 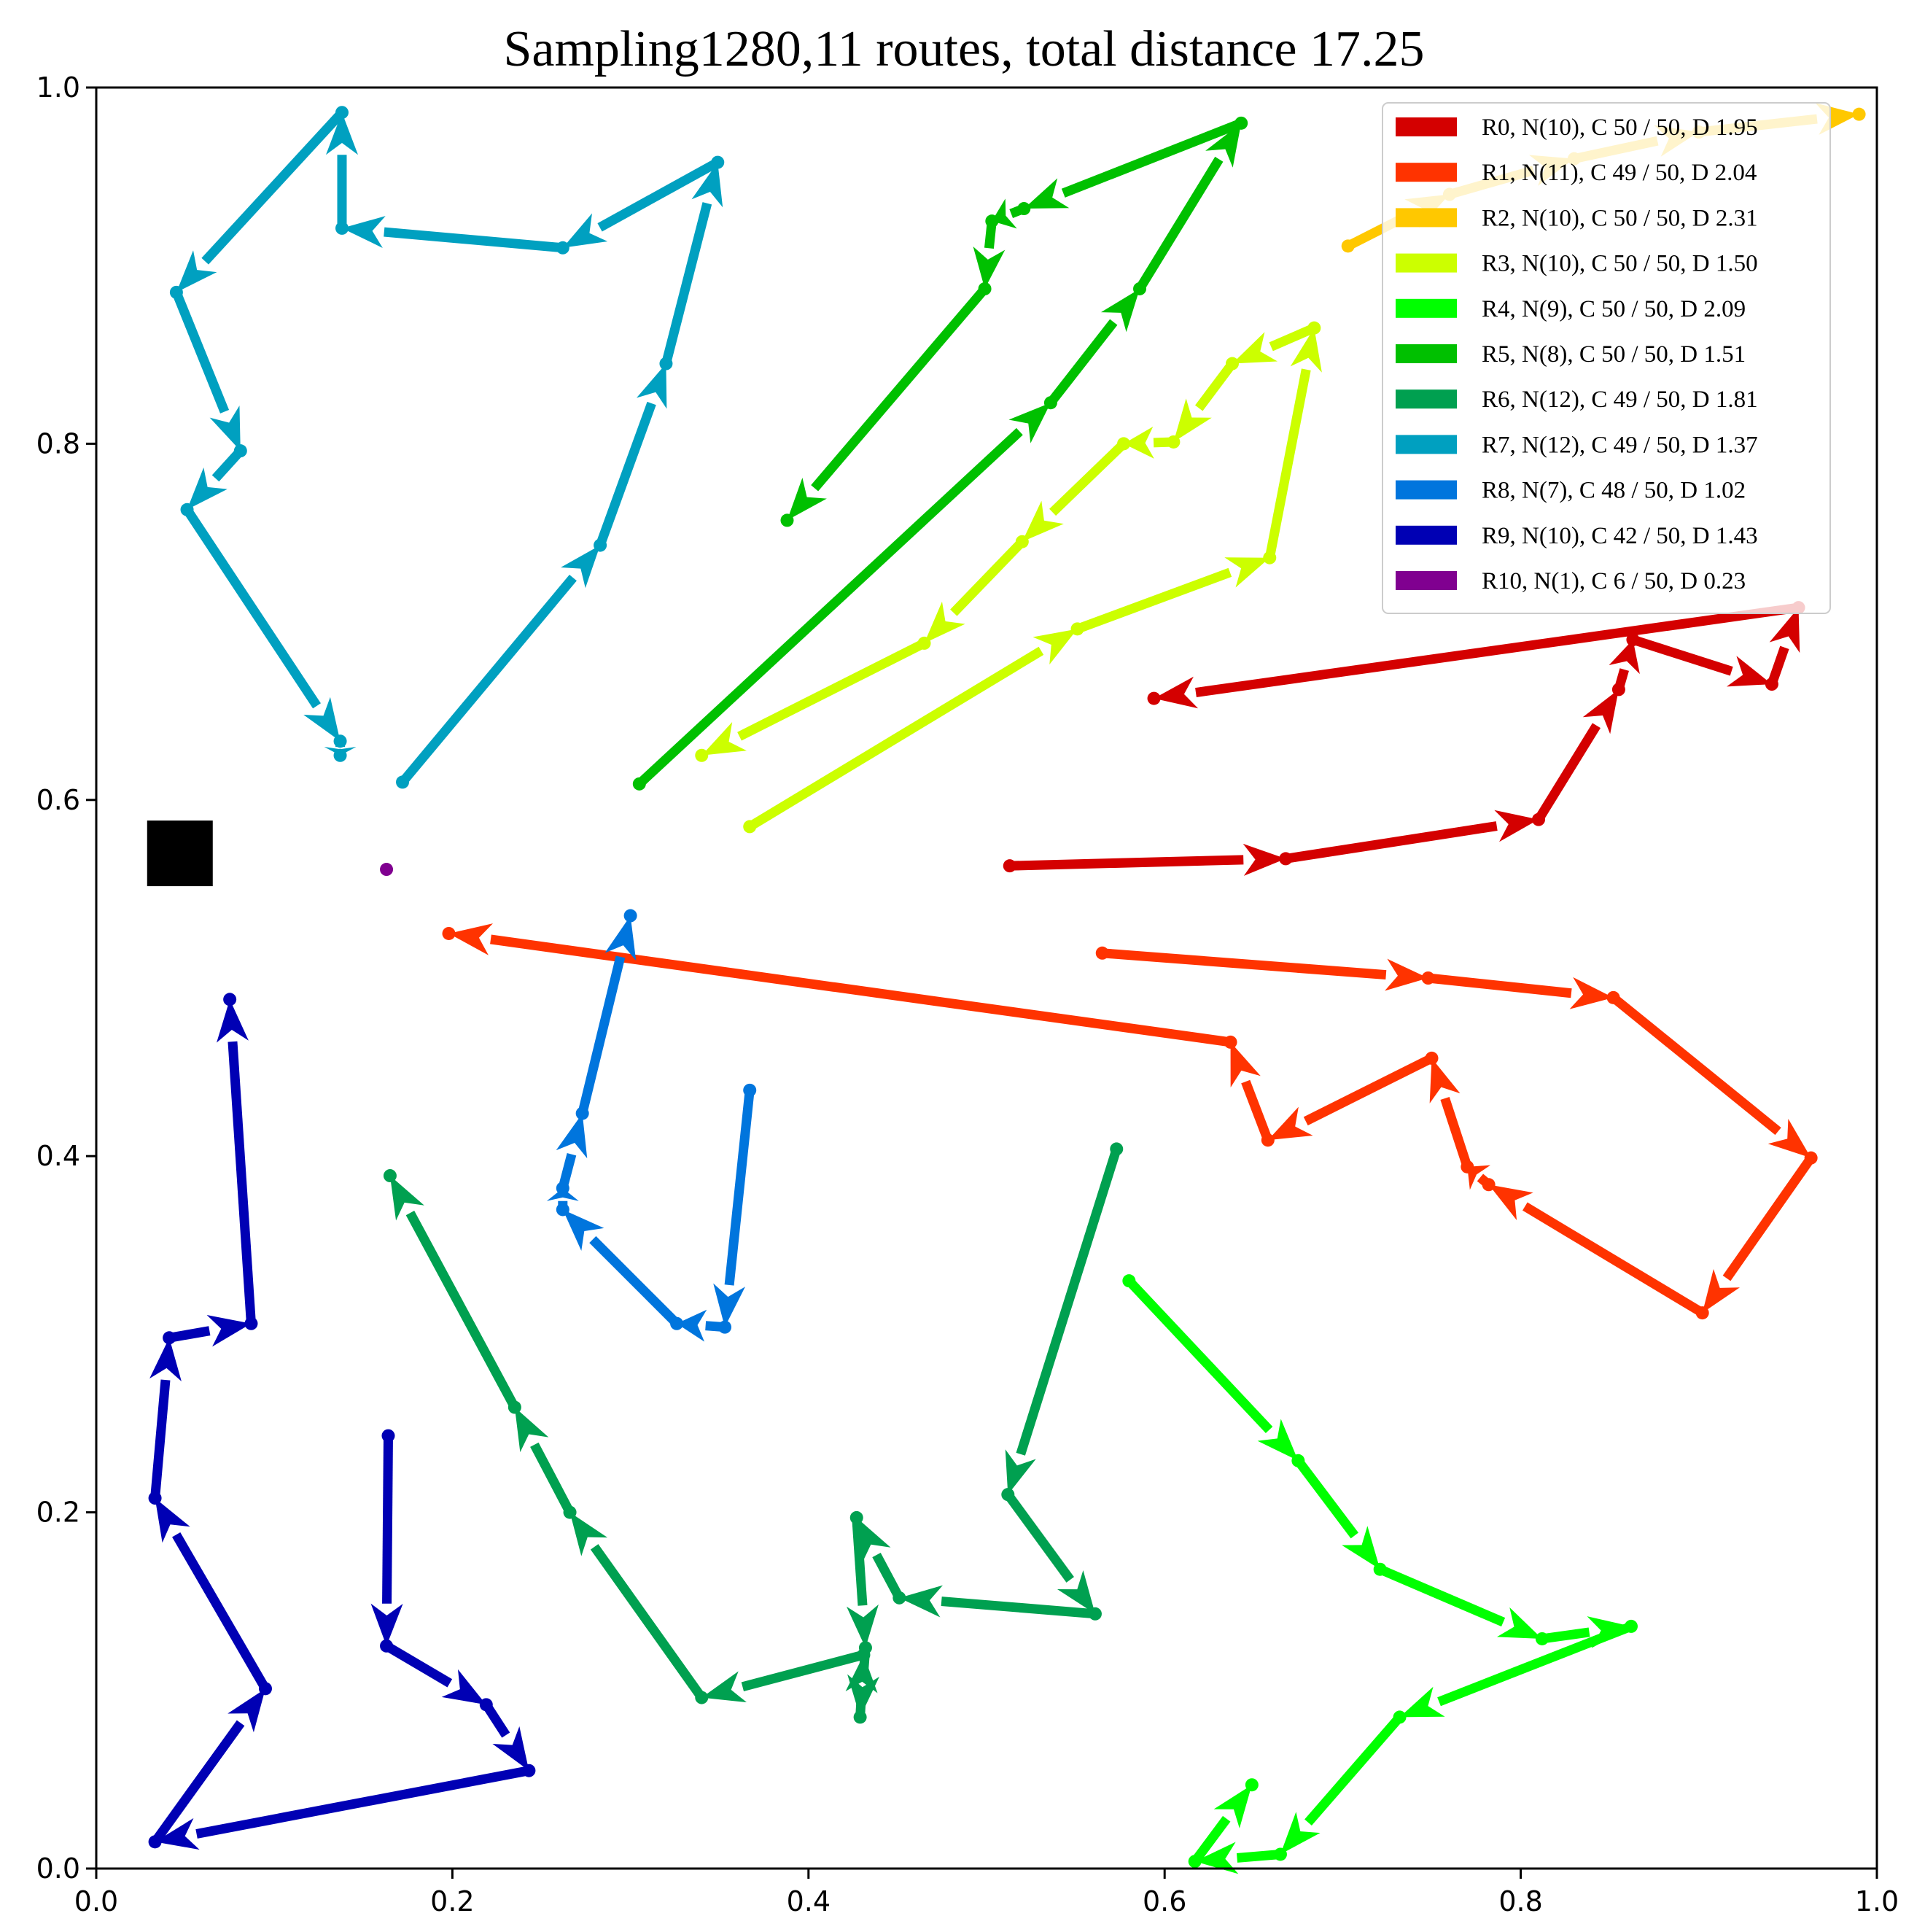 I want to click on x-tick-label: 1.0, so click(x=1877, y=1901).